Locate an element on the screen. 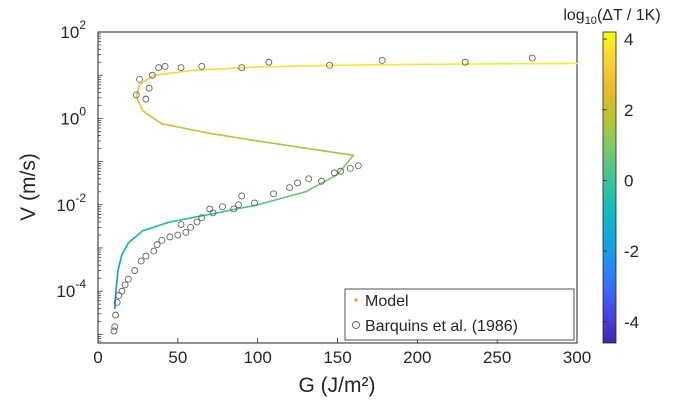  x-axis-ticks: 0 50 100 150 200 250 300 is located at coordinates (342, 352).